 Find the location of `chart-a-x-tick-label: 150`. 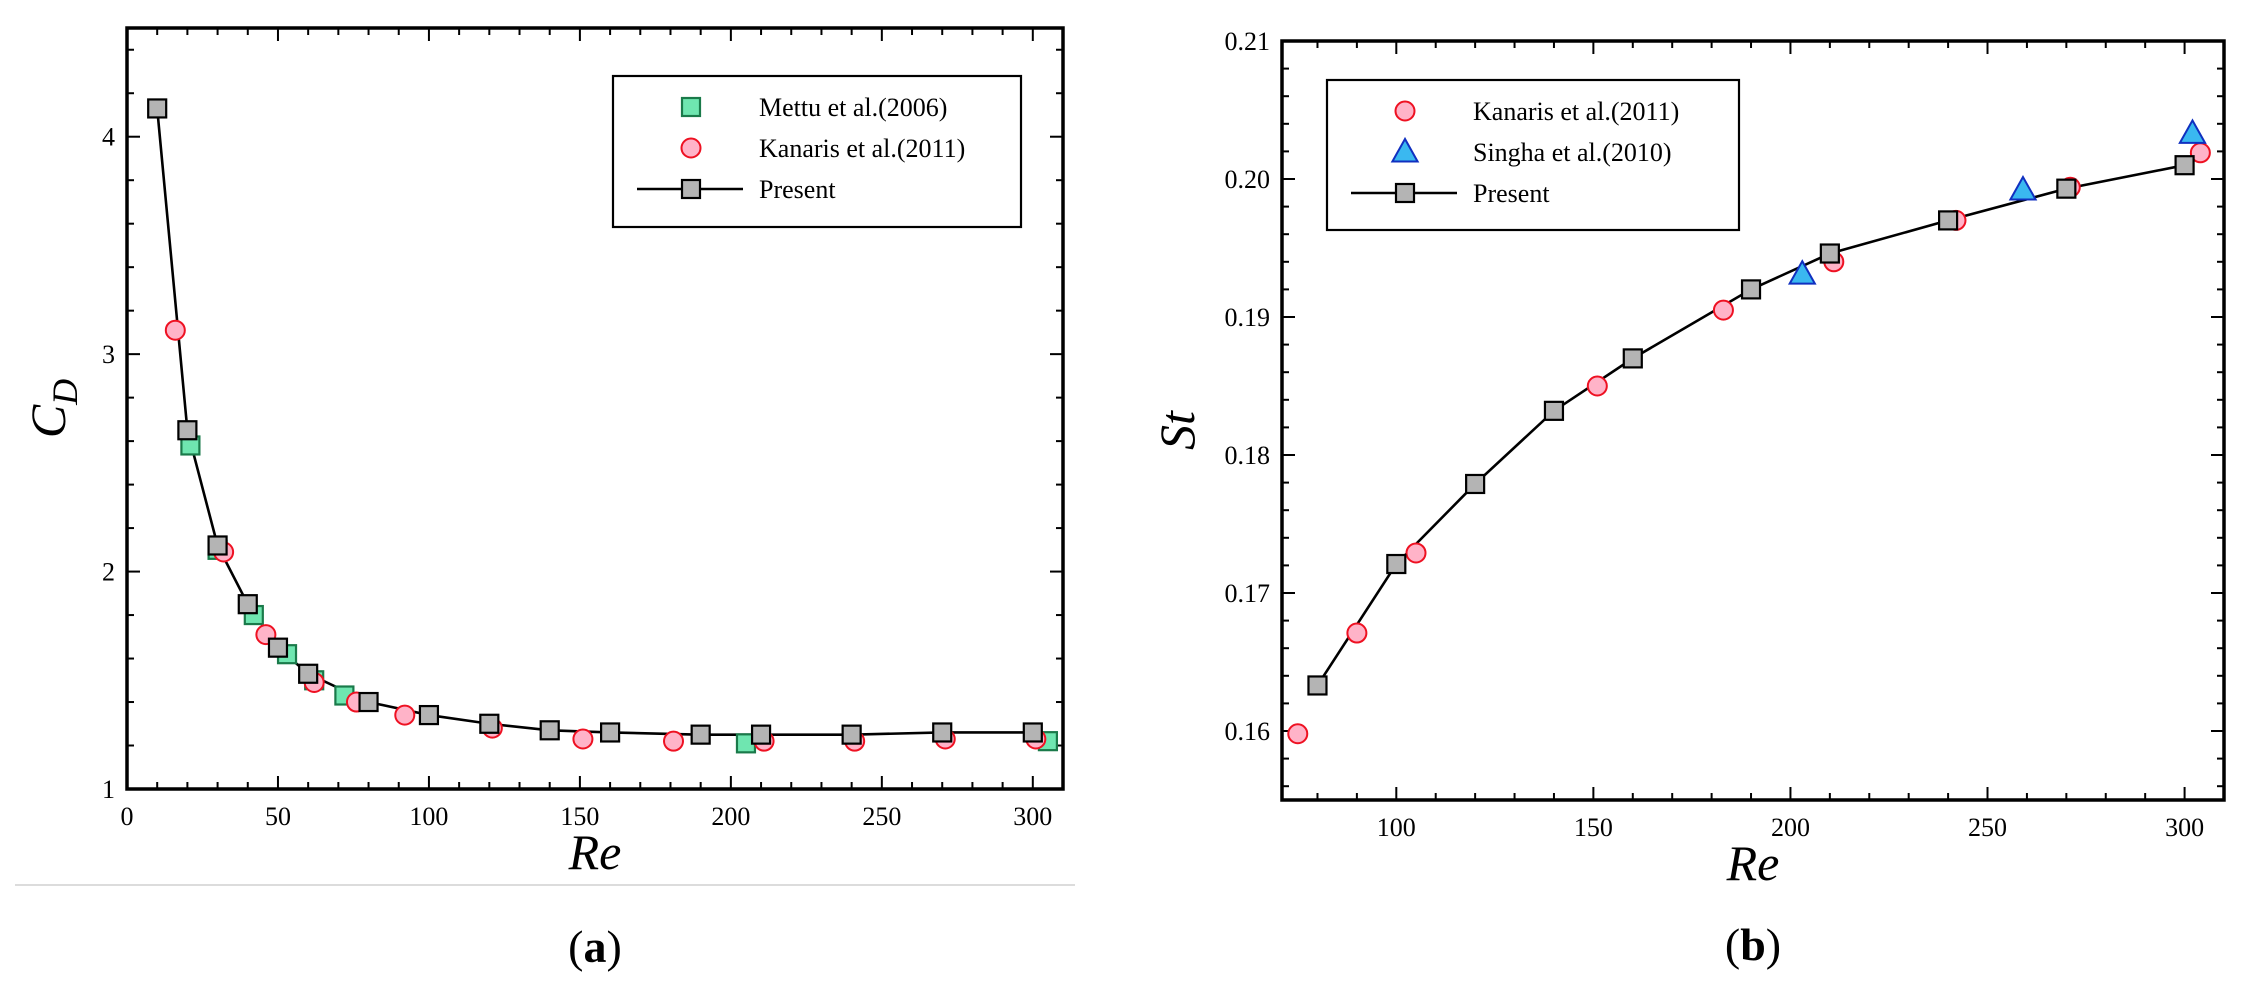

chart-a-x-tick-label: 150 is located at coordinates (579, 816).